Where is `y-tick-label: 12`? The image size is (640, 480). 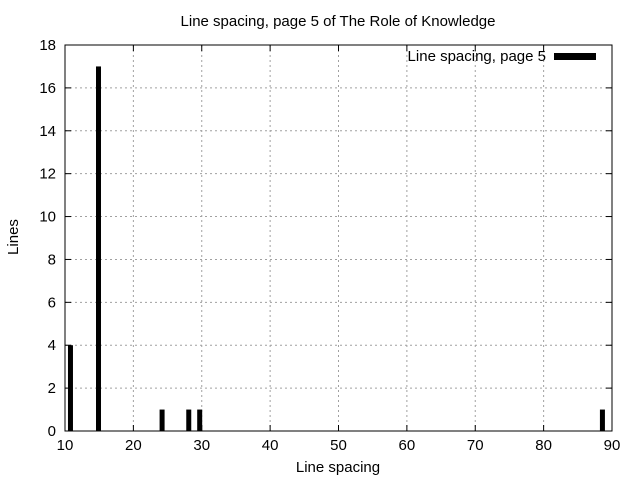
y-tick-label: 12 is located at coordinates (47, 174).